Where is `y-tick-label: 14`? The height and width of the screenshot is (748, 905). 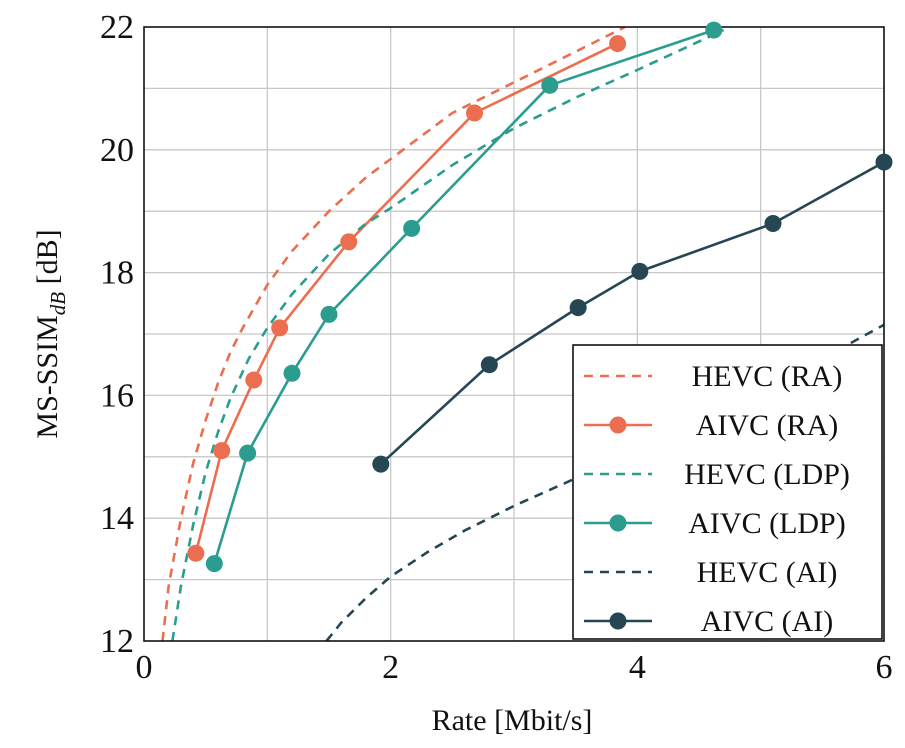 y-tick-label: 14 is located at coordinates (117, 518).